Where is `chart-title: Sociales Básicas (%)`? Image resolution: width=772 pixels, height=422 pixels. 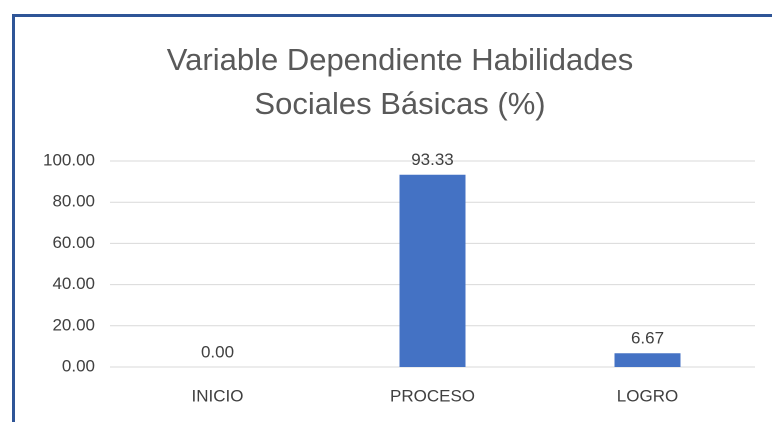 chart-title: Sociales Básicas (%) is located at coordinates (399, 103).